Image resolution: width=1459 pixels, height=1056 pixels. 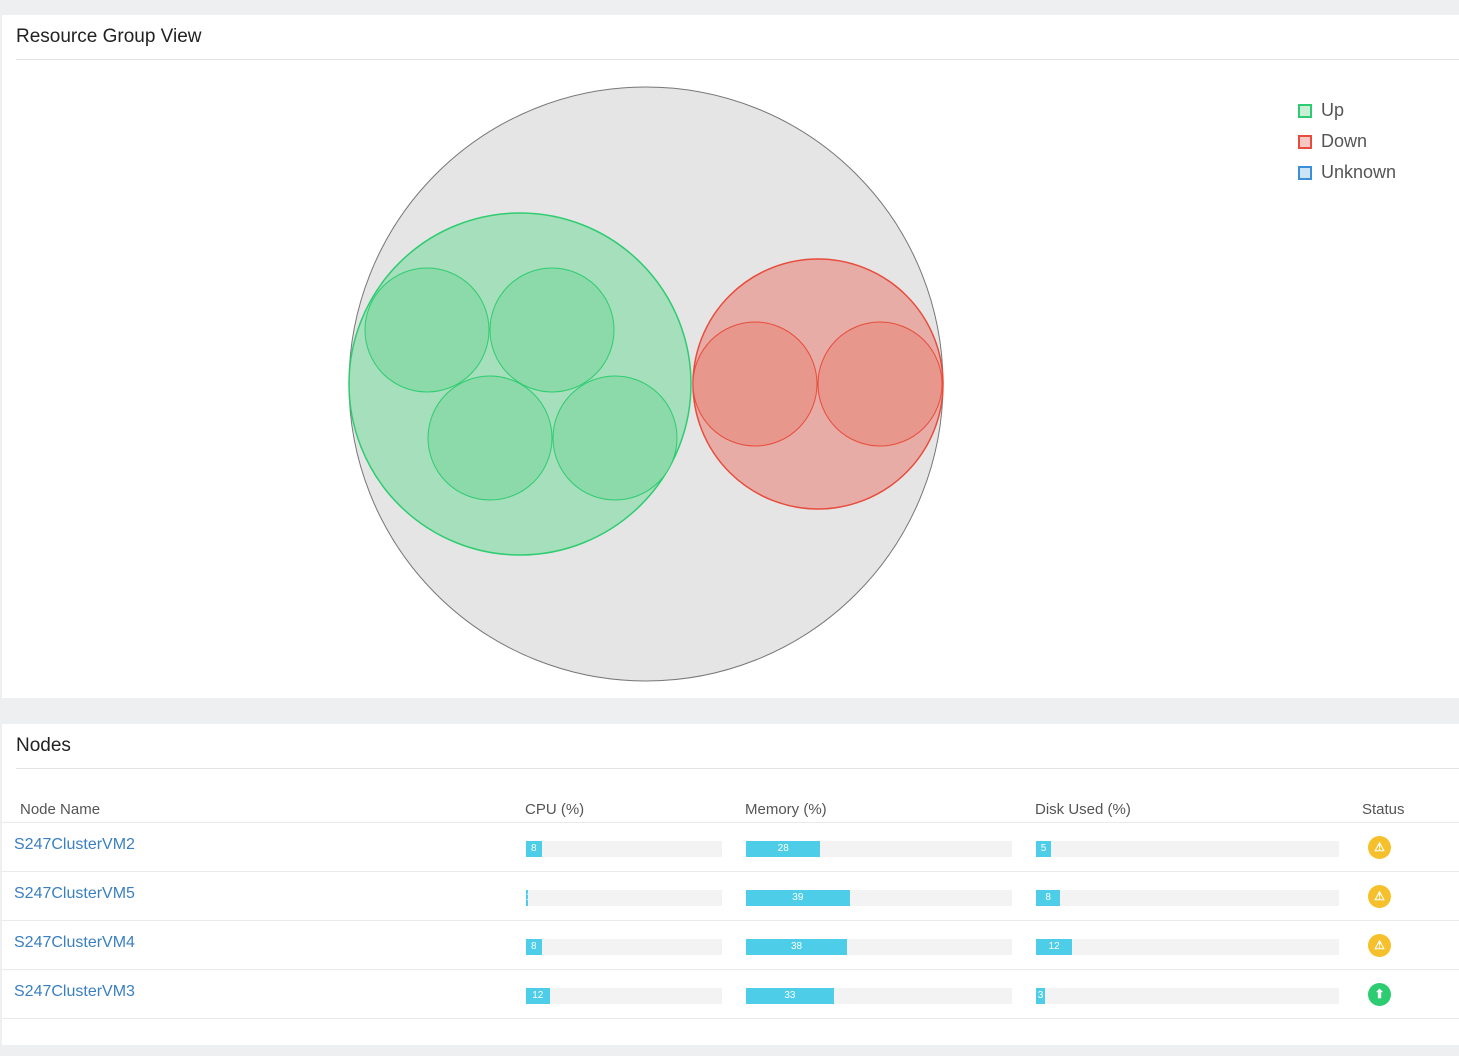 What do you see at coordinates (730, 994) in the screenshot?
I see `table-row: S247ClusterVM3 12 33 3 ⬆` at bounding box center [730, 994].